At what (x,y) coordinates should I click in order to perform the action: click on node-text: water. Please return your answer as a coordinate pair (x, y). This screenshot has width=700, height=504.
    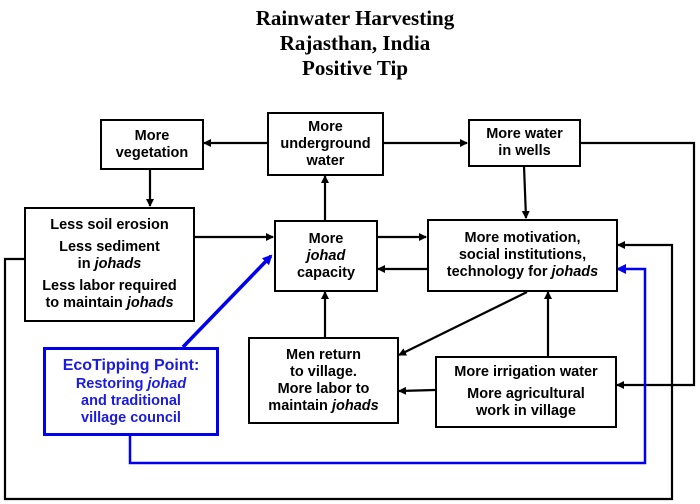
    Looking at the image, I should click on (325, 160).